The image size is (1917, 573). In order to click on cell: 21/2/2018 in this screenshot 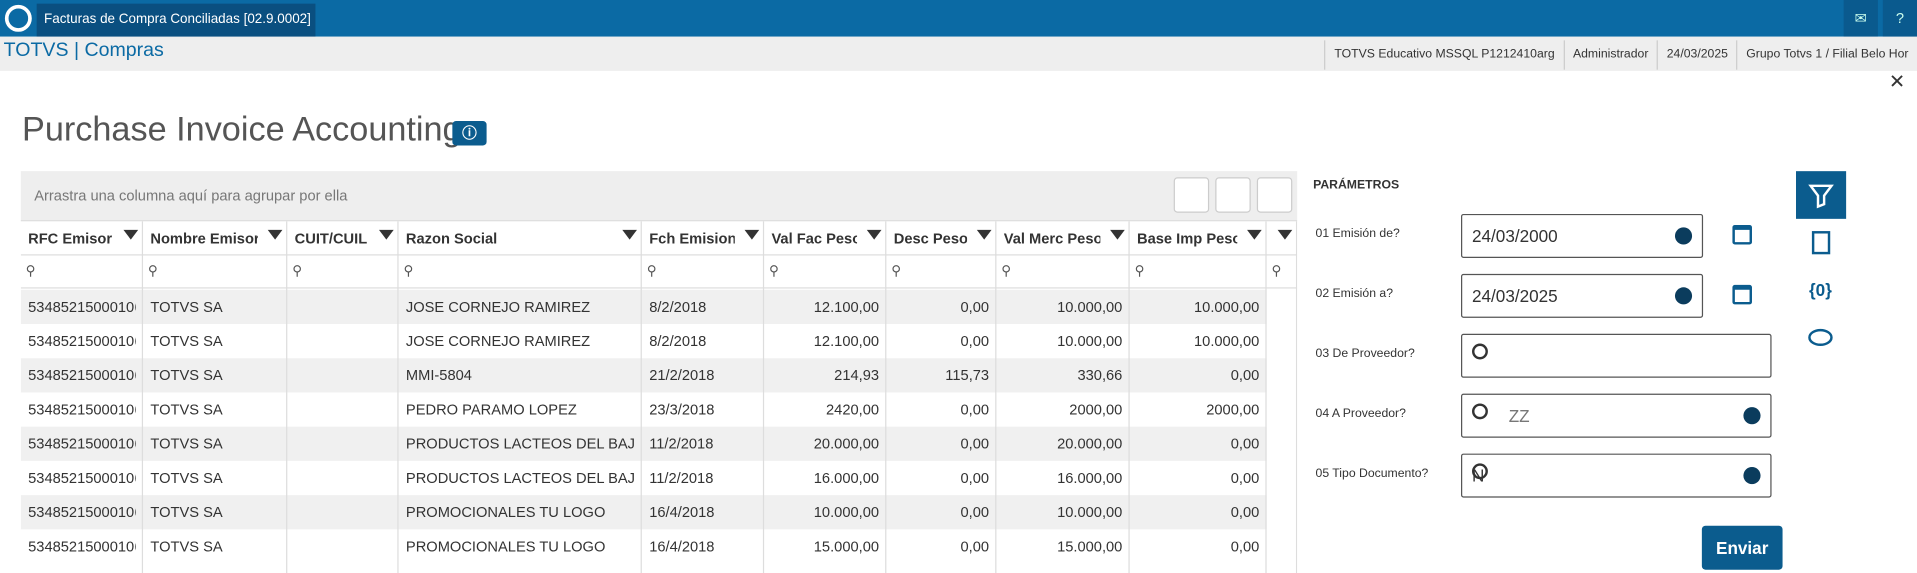, I will do `click(682, 375)`.